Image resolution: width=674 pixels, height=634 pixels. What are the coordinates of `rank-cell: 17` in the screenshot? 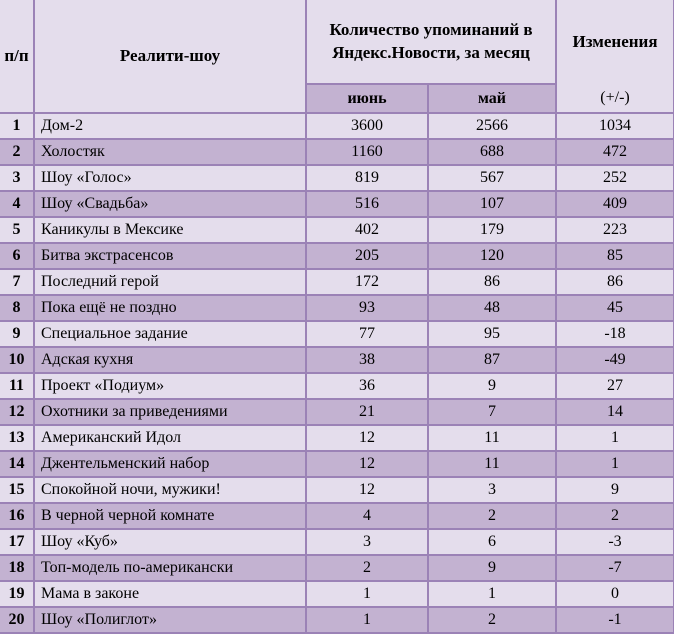 It's located at (17, 542).